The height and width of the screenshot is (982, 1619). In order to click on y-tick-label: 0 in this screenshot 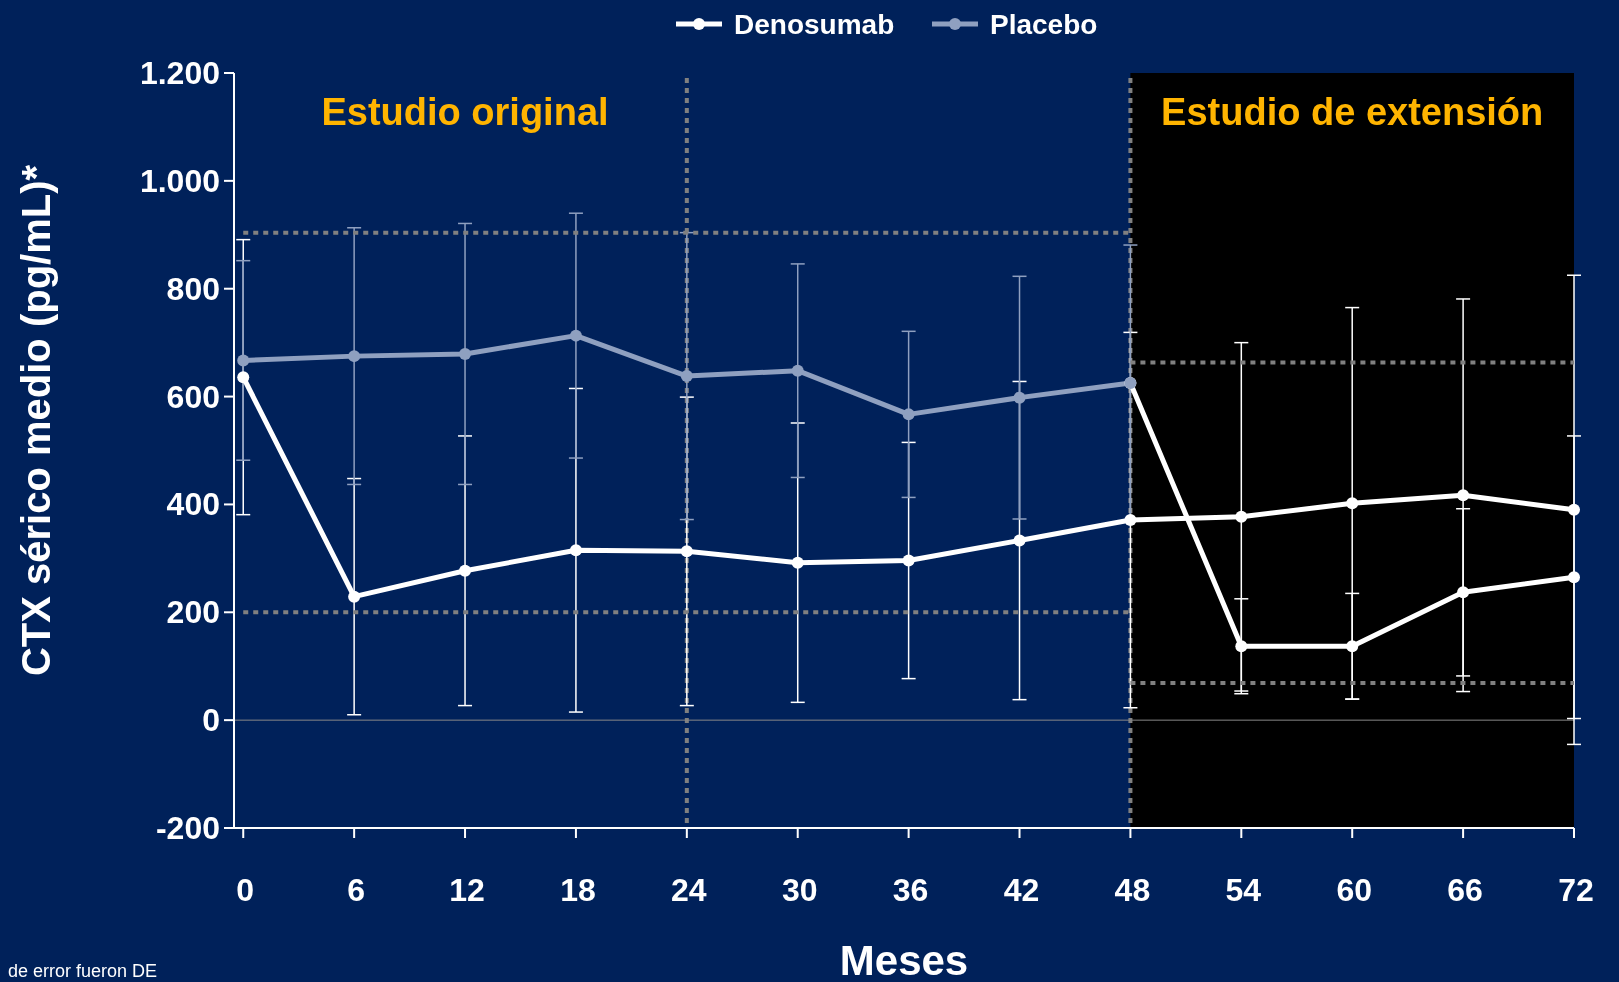, I will do `click(211, 720)`.